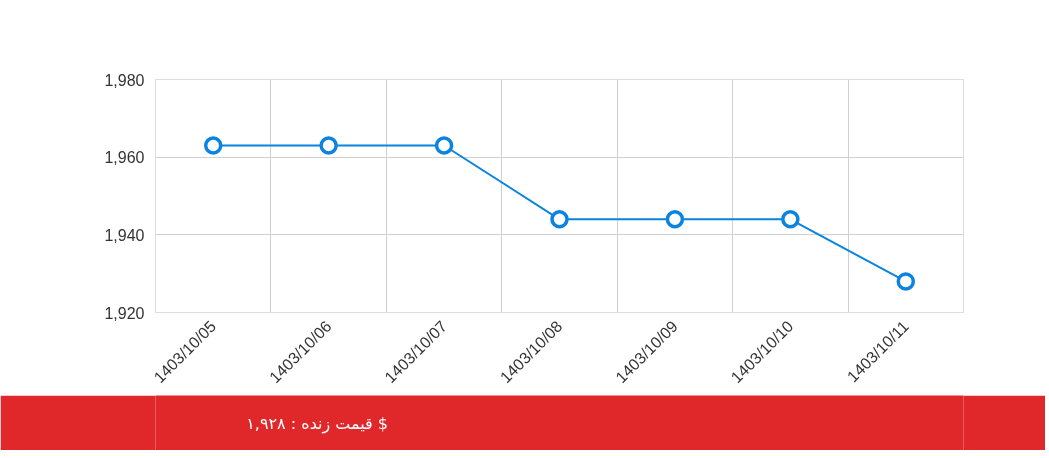 The width and height of the screenshot is (1049, 458). Describe the element at coordinates (317, 423) in the screenshot. I see `text: قیمت زنده : ۱,۹۲۸ $` at that location.